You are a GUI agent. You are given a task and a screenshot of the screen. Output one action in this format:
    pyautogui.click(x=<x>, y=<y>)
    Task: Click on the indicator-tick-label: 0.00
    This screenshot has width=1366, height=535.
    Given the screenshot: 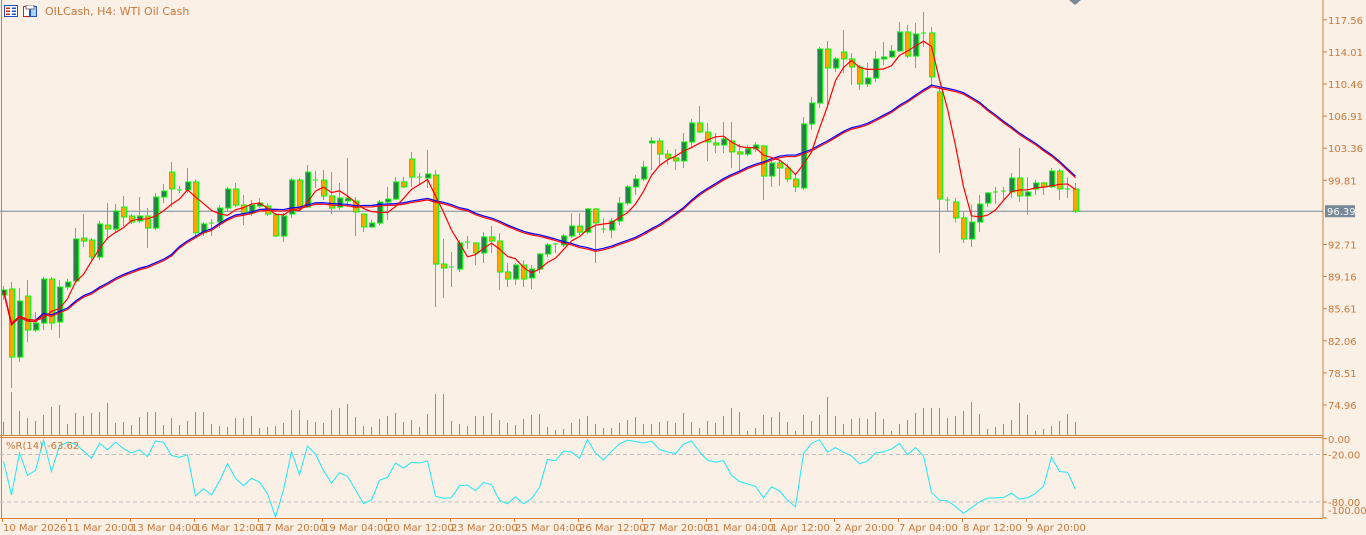 What is the action you would take?
    pyautogui.click(x=1339, y=440)
    